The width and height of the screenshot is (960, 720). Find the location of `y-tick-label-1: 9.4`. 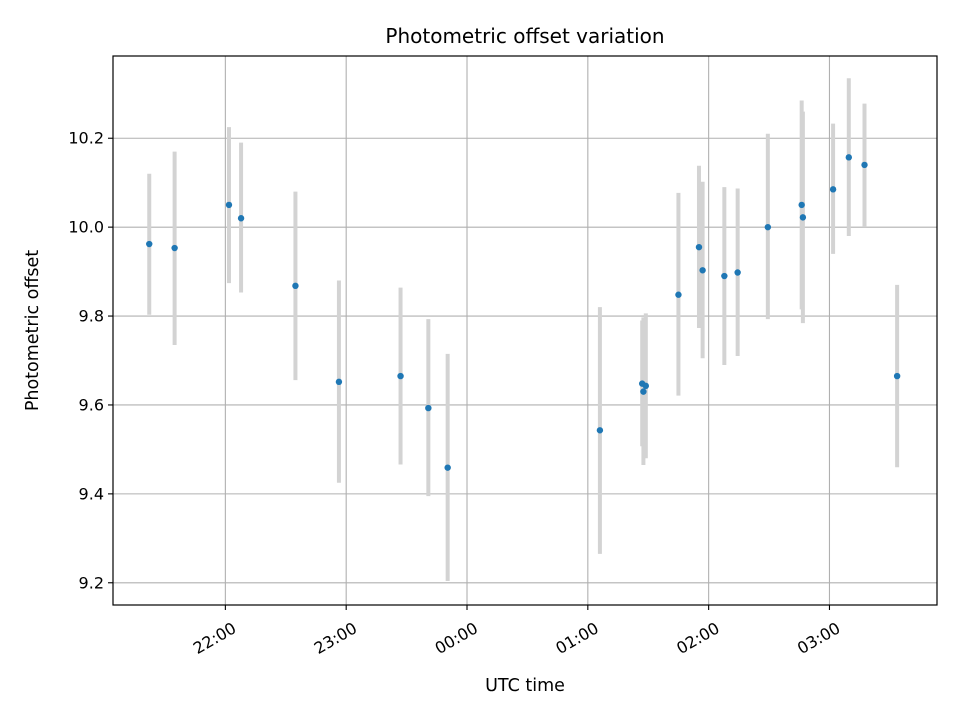

y-tick-label-1: 9.4 is located at coordinates (91, 493).